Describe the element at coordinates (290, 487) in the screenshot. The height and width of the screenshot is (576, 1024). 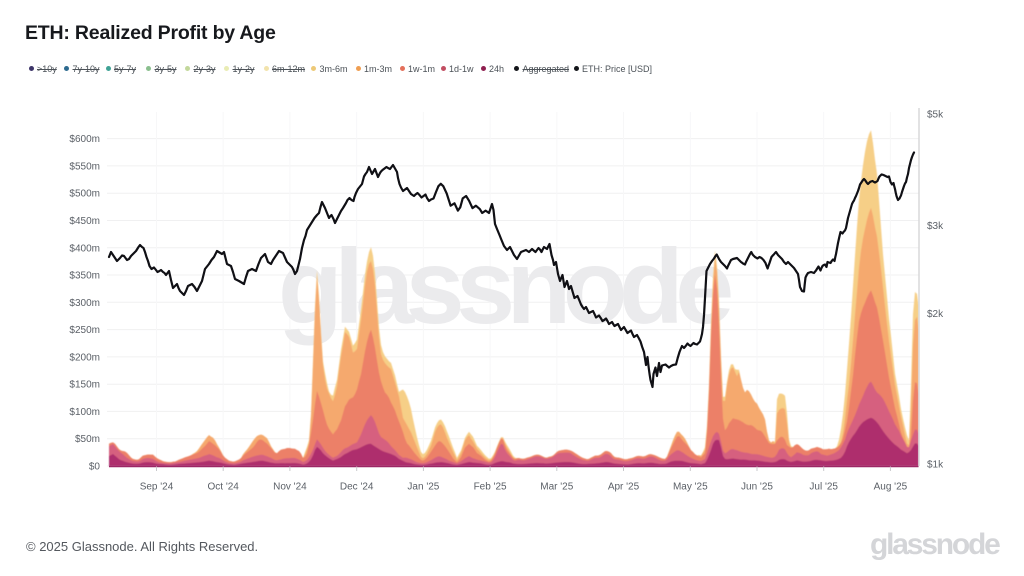
I see `svg-text: Nov '24` at that location.